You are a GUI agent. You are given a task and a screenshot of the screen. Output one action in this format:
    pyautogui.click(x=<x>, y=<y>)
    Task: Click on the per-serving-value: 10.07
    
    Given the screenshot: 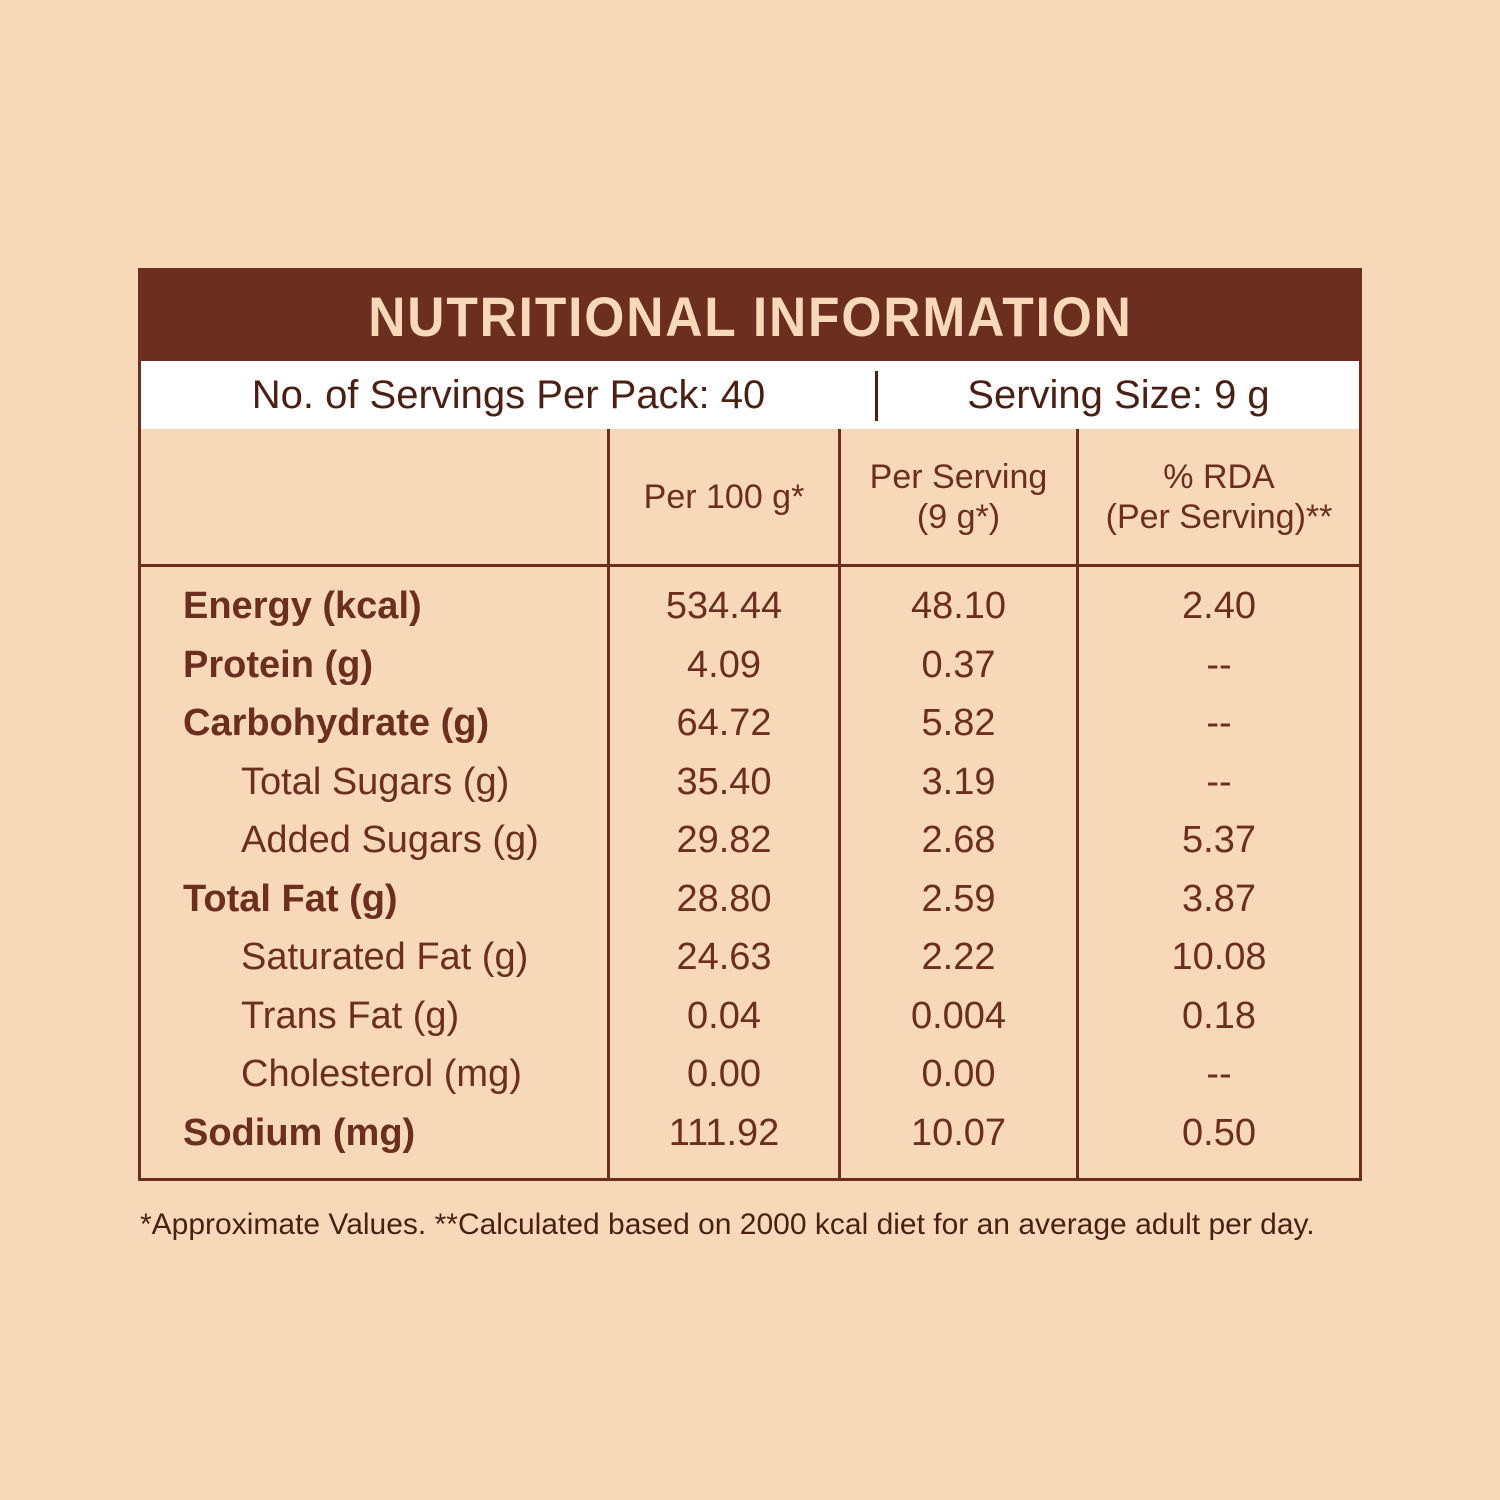 What is the action you would take?
    pyautogui.click(x=958, y=1132)
    